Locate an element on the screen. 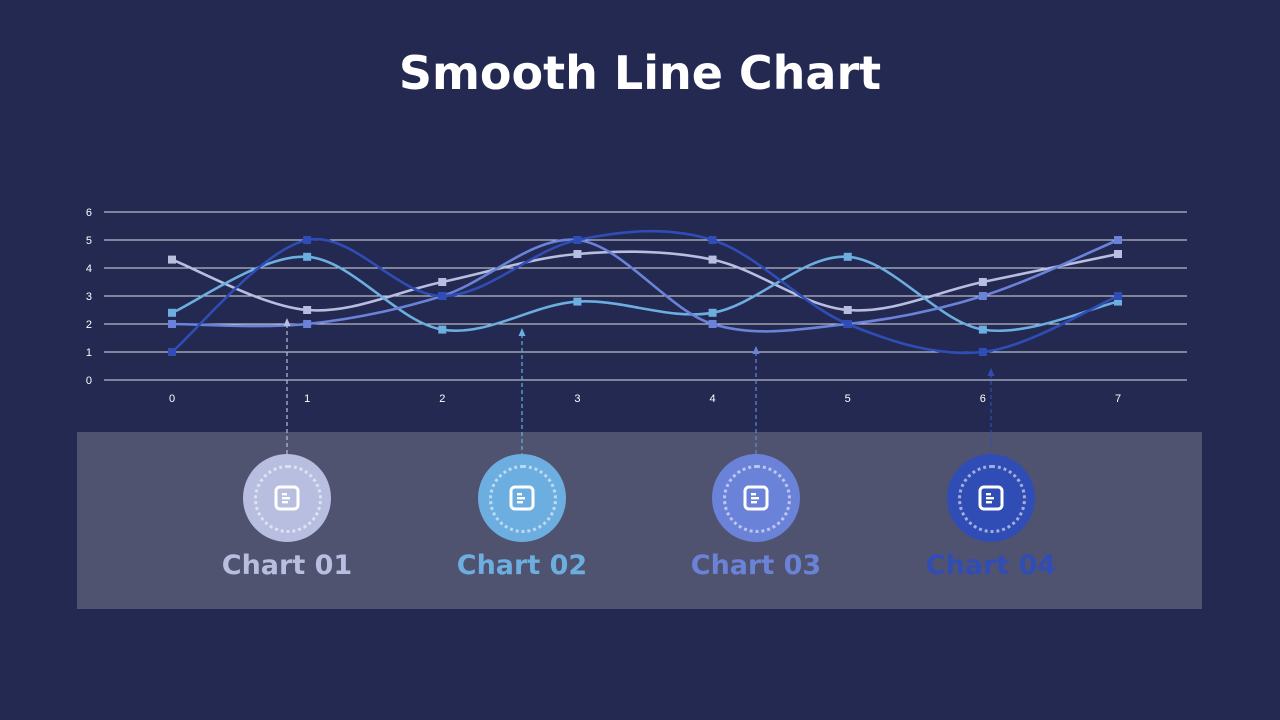  card-label: Chart 01 is located at coordinates (287, 565).